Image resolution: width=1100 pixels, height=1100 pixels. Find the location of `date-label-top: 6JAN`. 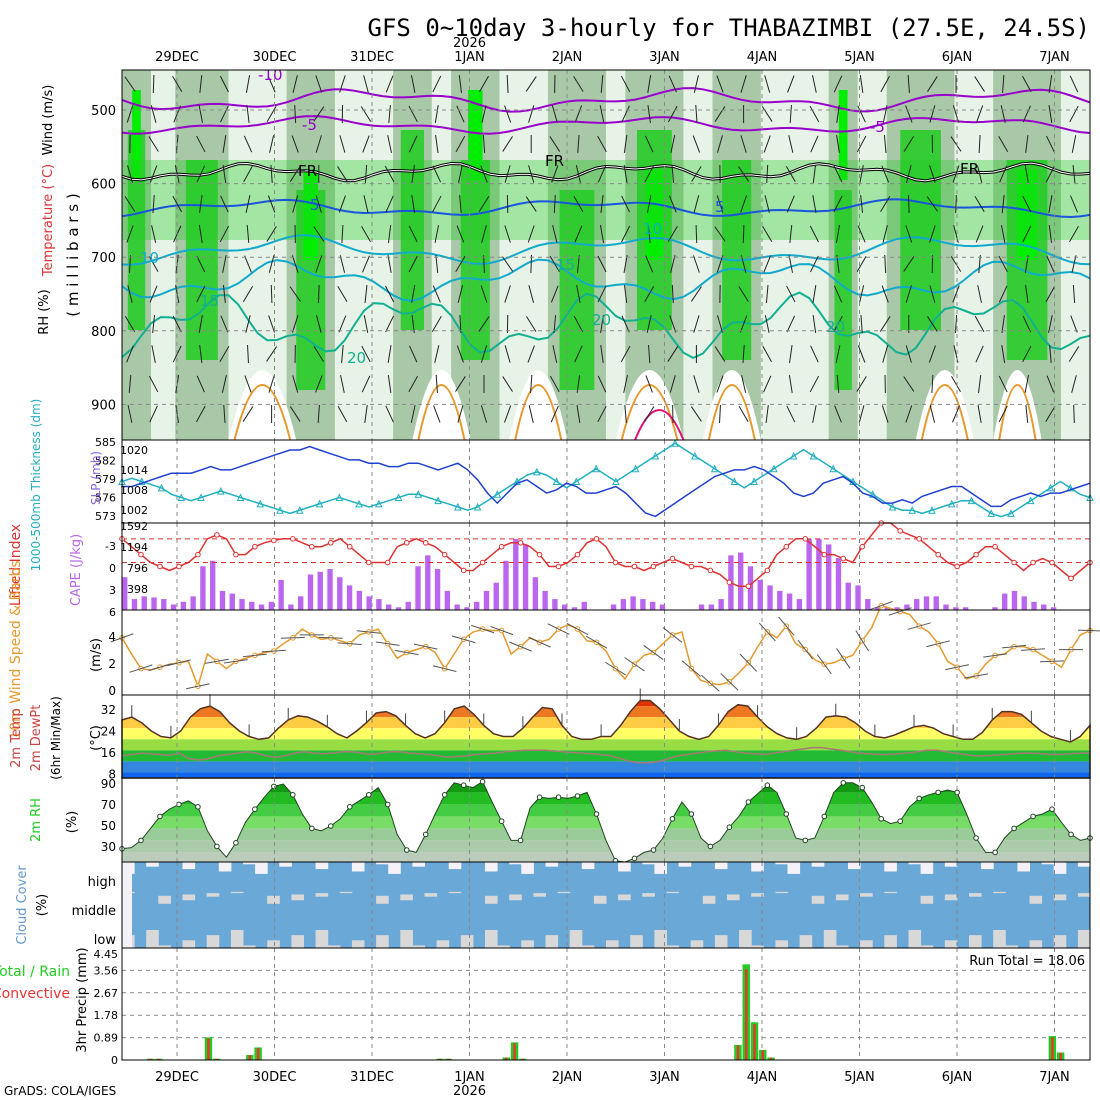

date-label-top: 6JAN is located at coordinates (957, 57).